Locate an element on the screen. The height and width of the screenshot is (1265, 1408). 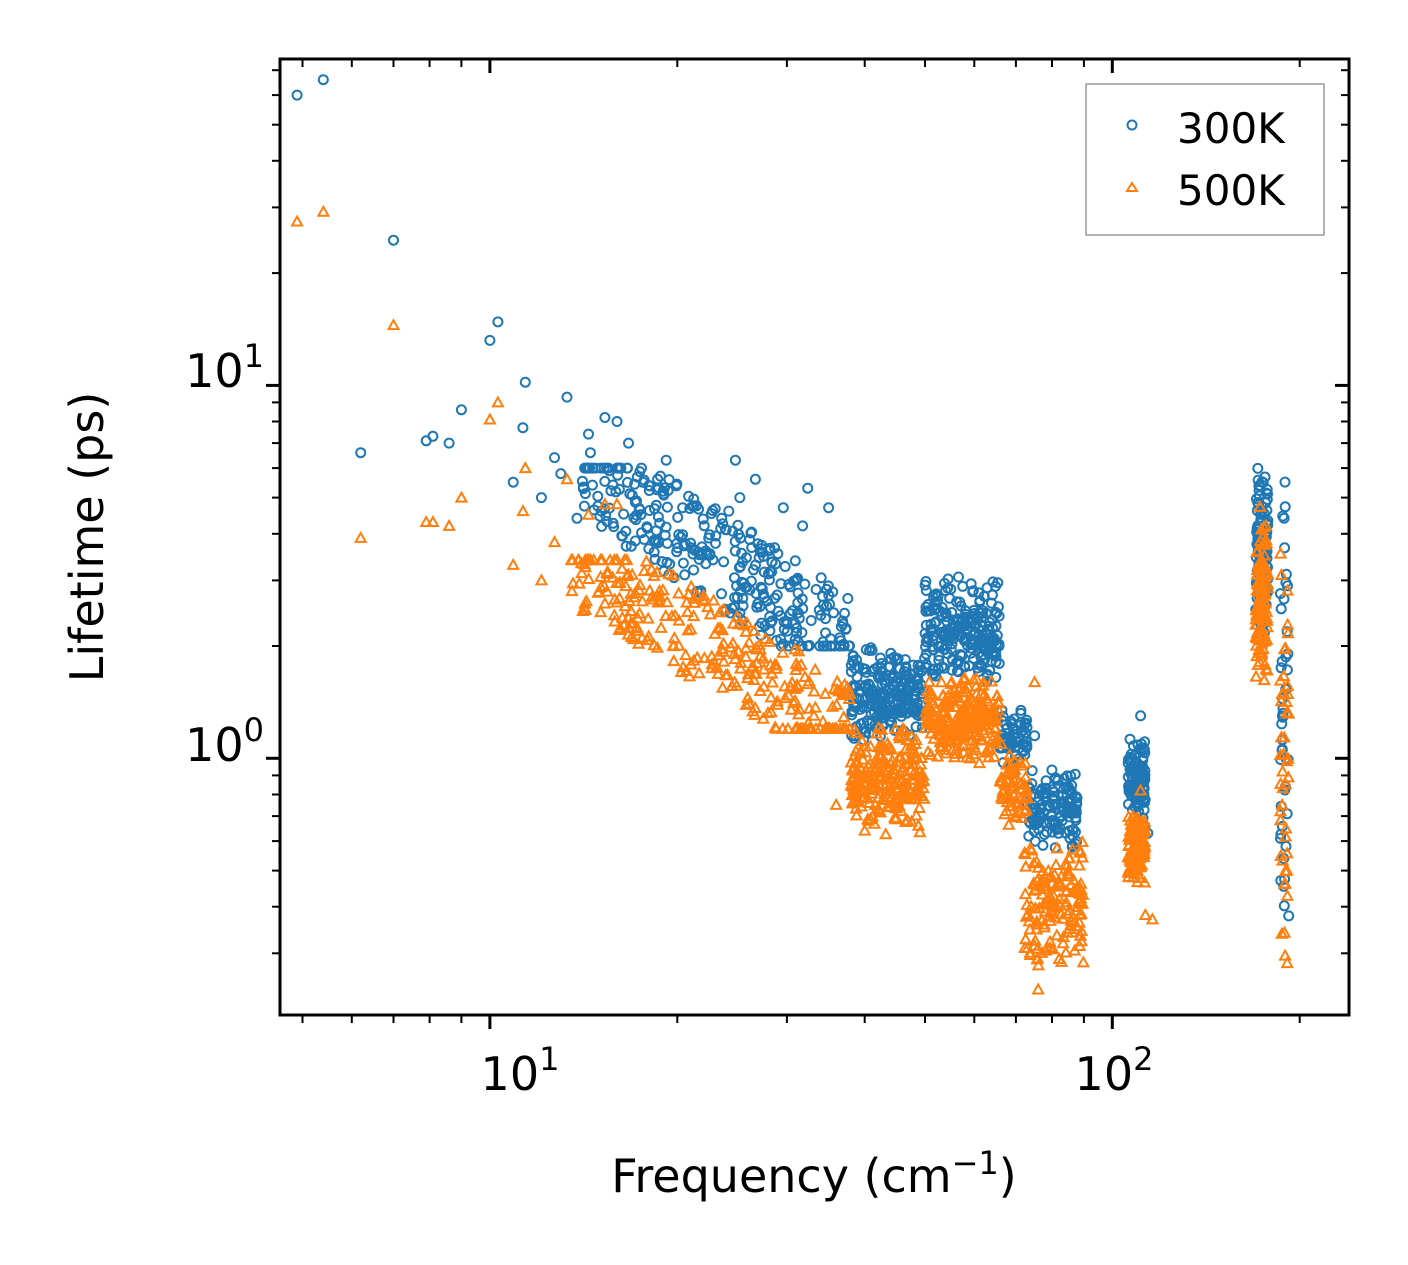
x-tick-label-10: 101 is located at coordinates (520, 1070).